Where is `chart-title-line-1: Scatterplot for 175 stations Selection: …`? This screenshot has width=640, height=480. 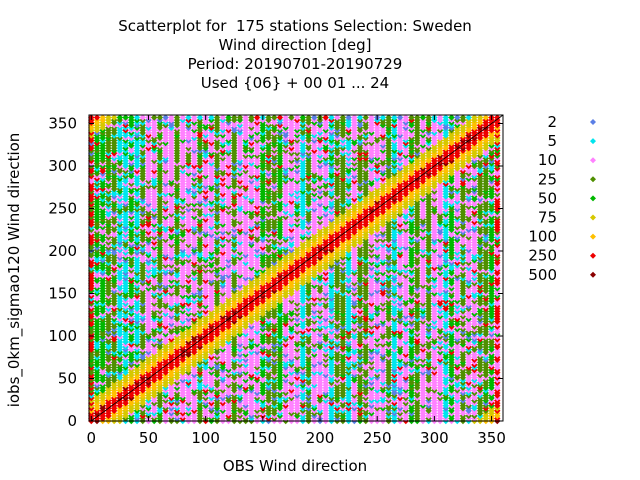 chart-title-line-1: Scatterplot for 175 stations Selection: … is located at coordinates (295, 26).